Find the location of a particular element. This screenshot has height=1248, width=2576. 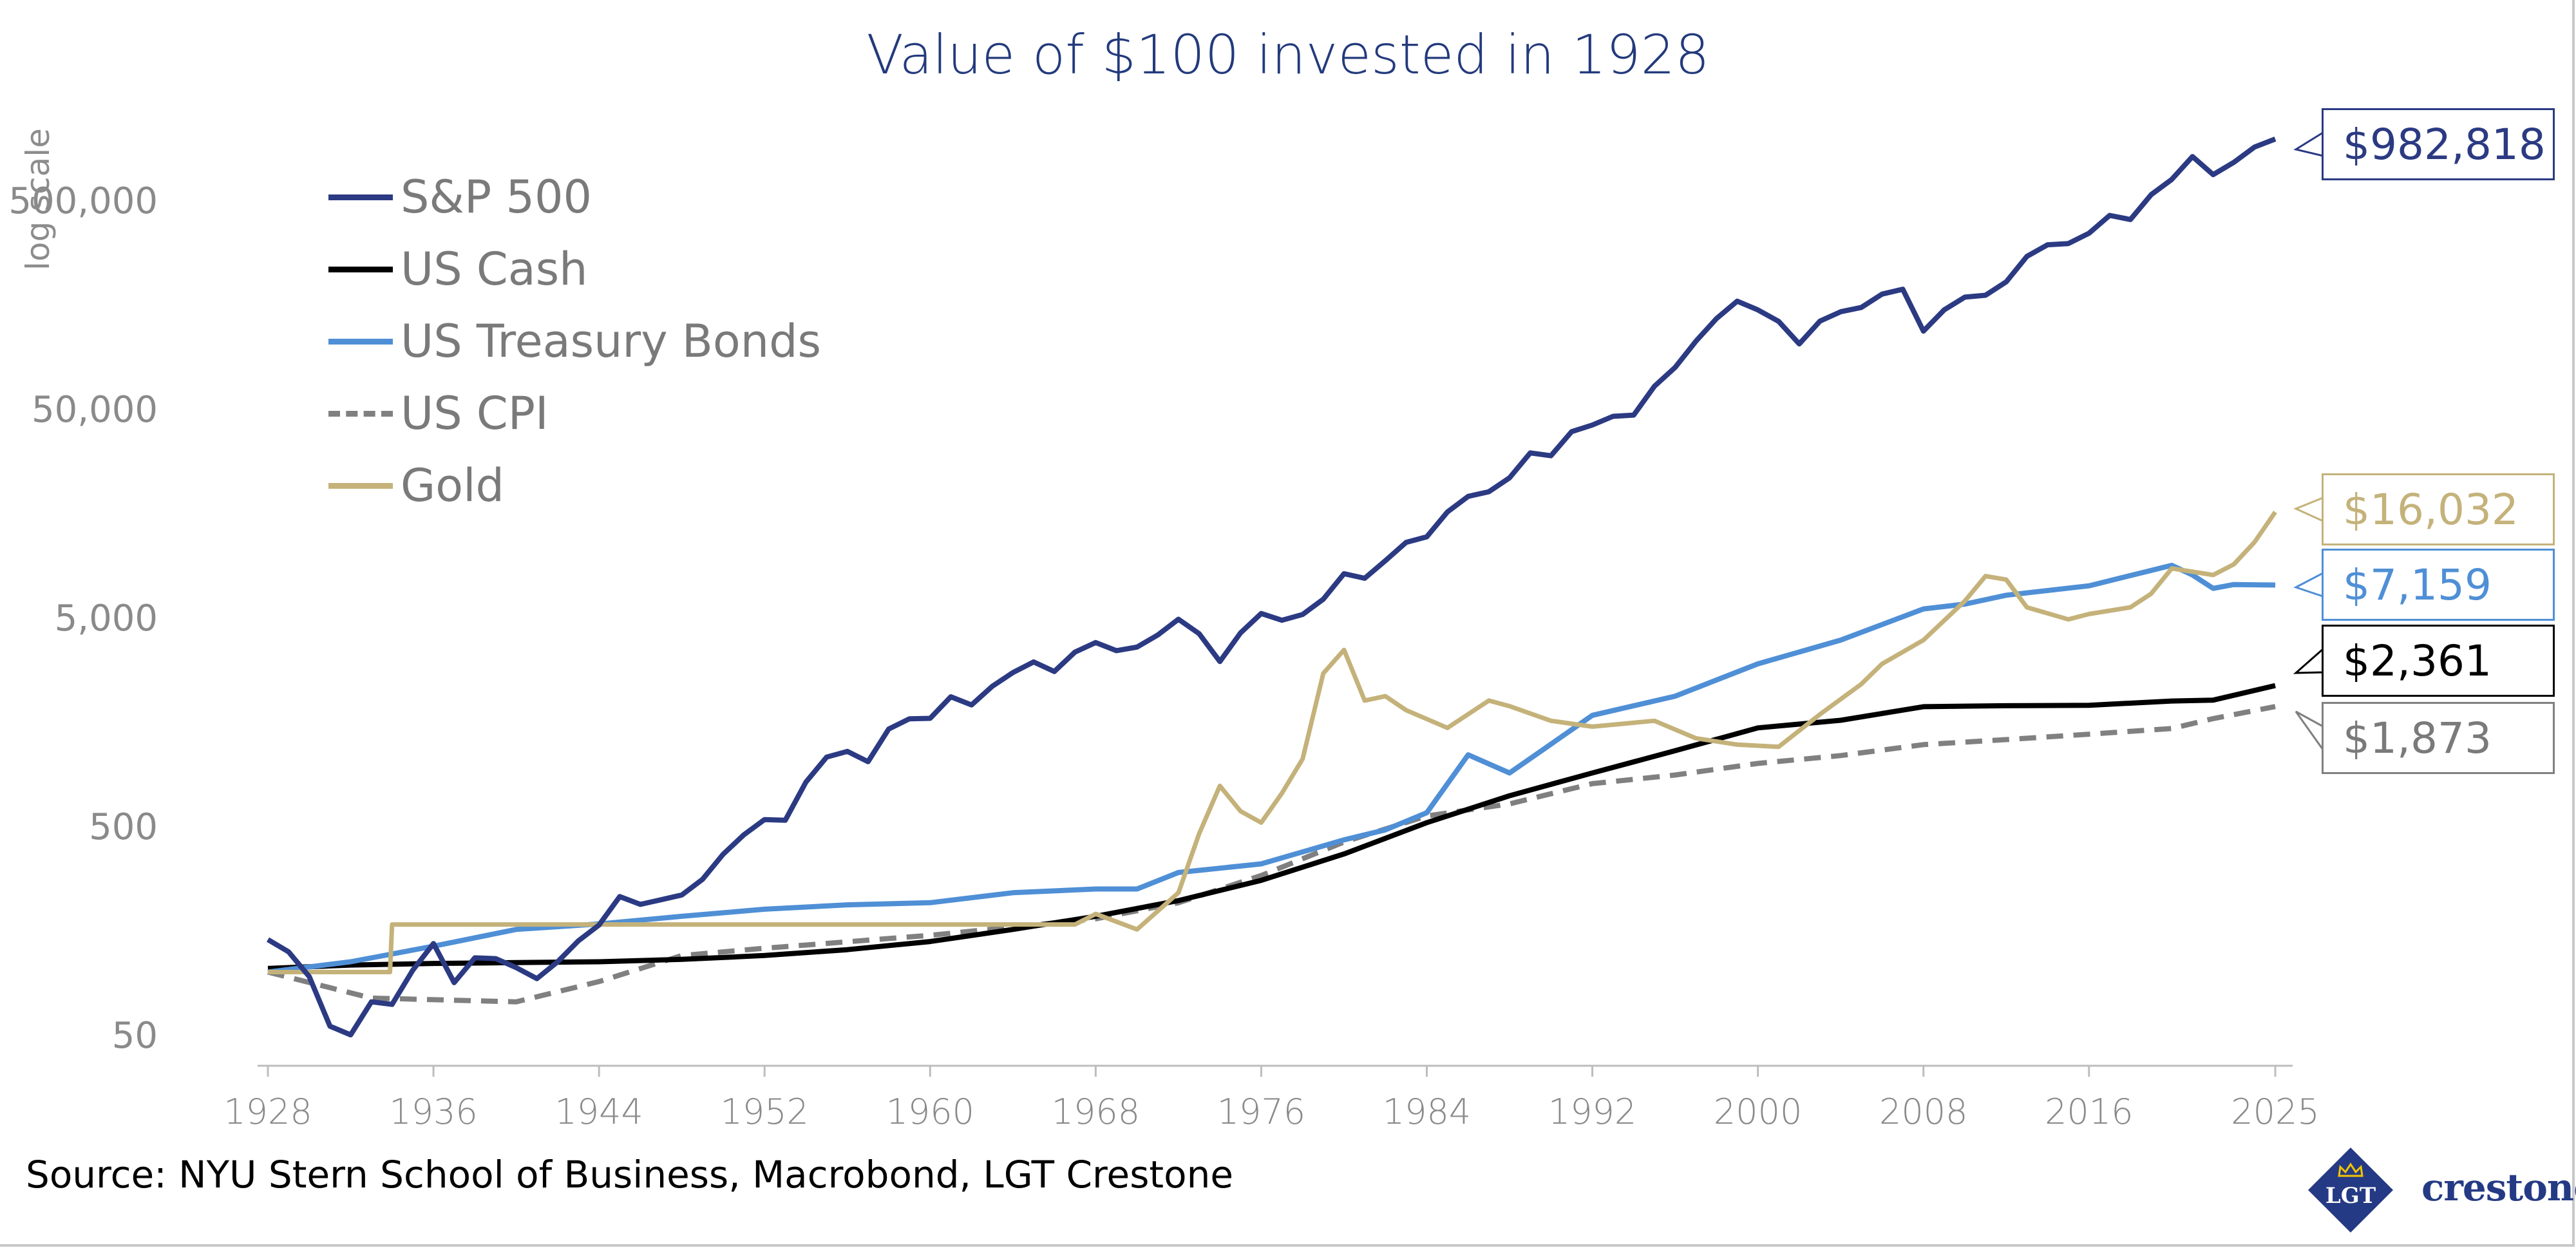

legend-item: US Treasury Bonds is located at coordinates (574, 341).